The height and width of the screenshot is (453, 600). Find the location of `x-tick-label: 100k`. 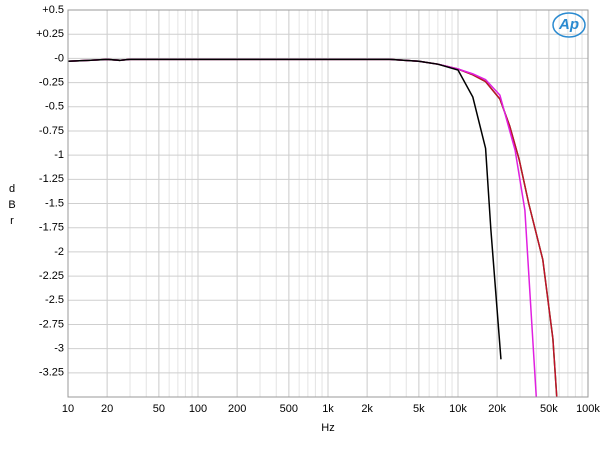

x-tick-label: 100k is located at coordinates (588, 409).